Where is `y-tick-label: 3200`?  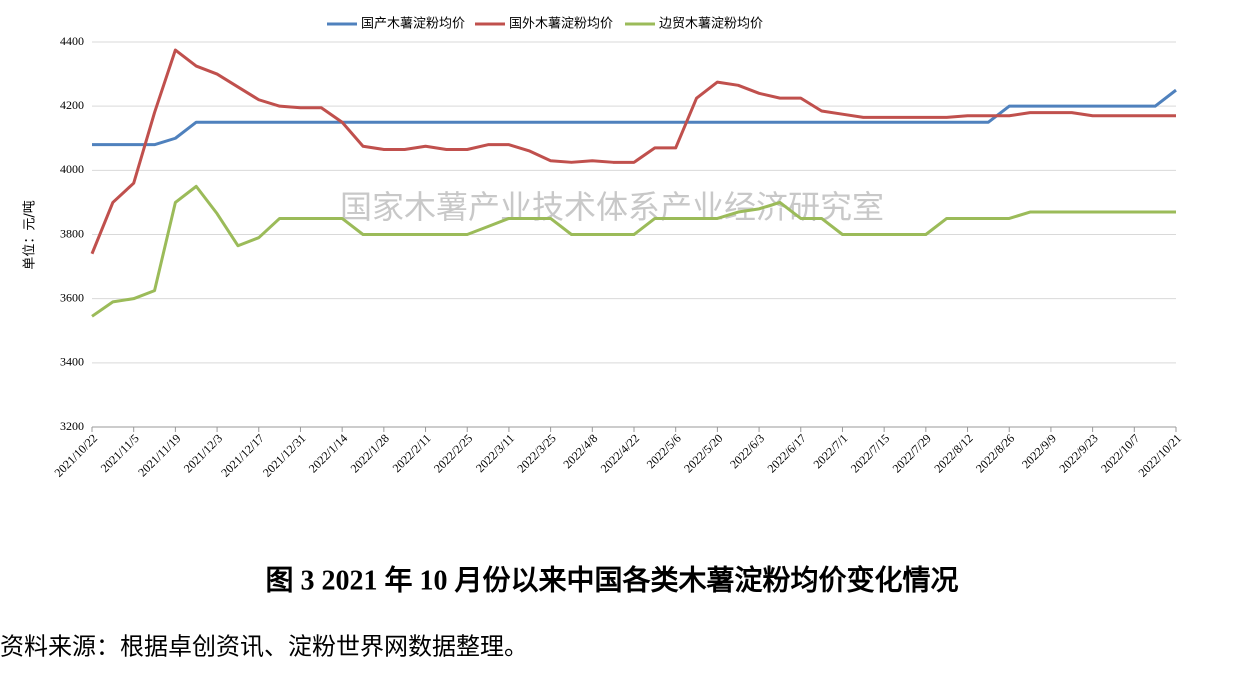
y-tick-label: 3200 is located at coordinates (72, 426).